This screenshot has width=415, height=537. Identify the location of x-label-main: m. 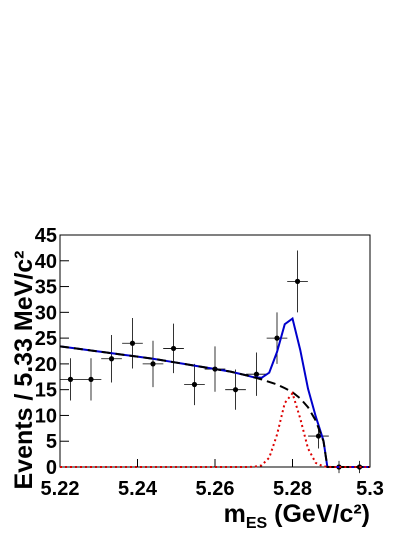
(235, 514).